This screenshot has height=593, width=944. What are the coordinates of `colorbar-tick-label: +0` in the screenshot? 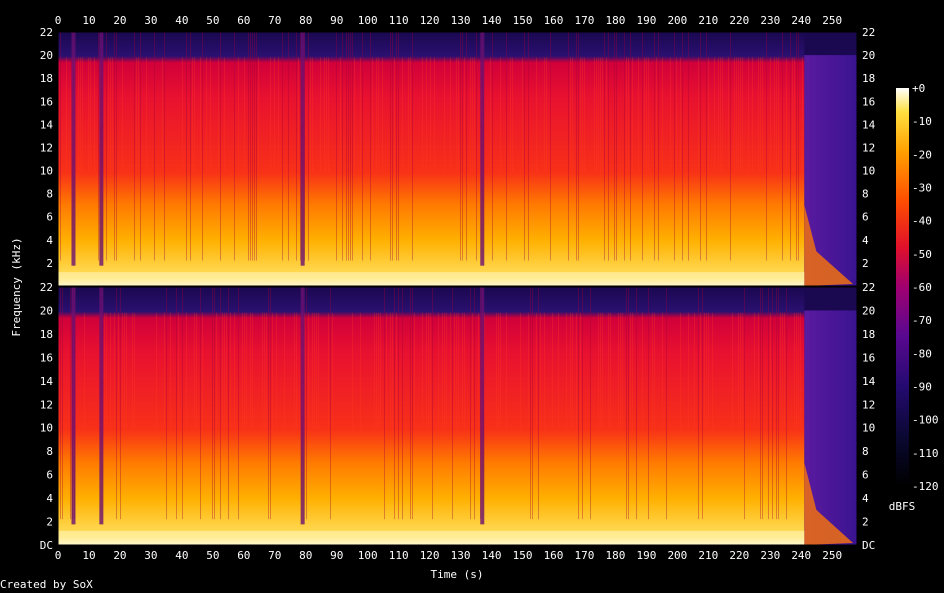 It's located at (918, 88).